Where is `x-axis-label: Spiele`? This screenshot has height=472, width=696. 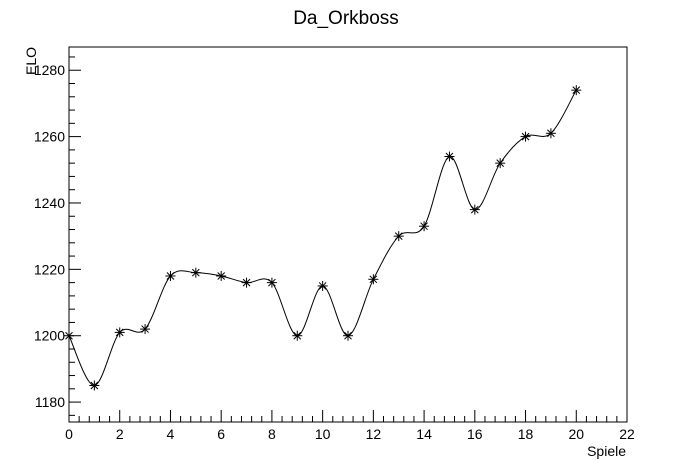
x-axis-label: Spiele is located at coordinates (606, 451).